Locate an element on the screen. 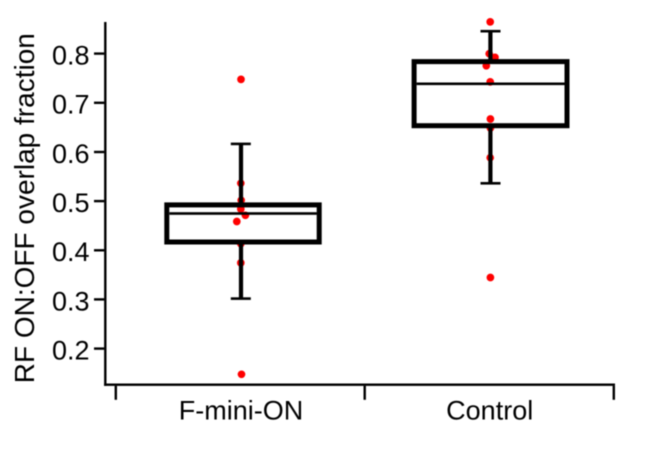 The image size is (662, 456). svg-text: 0.8 is located at coordinates (71, 56).